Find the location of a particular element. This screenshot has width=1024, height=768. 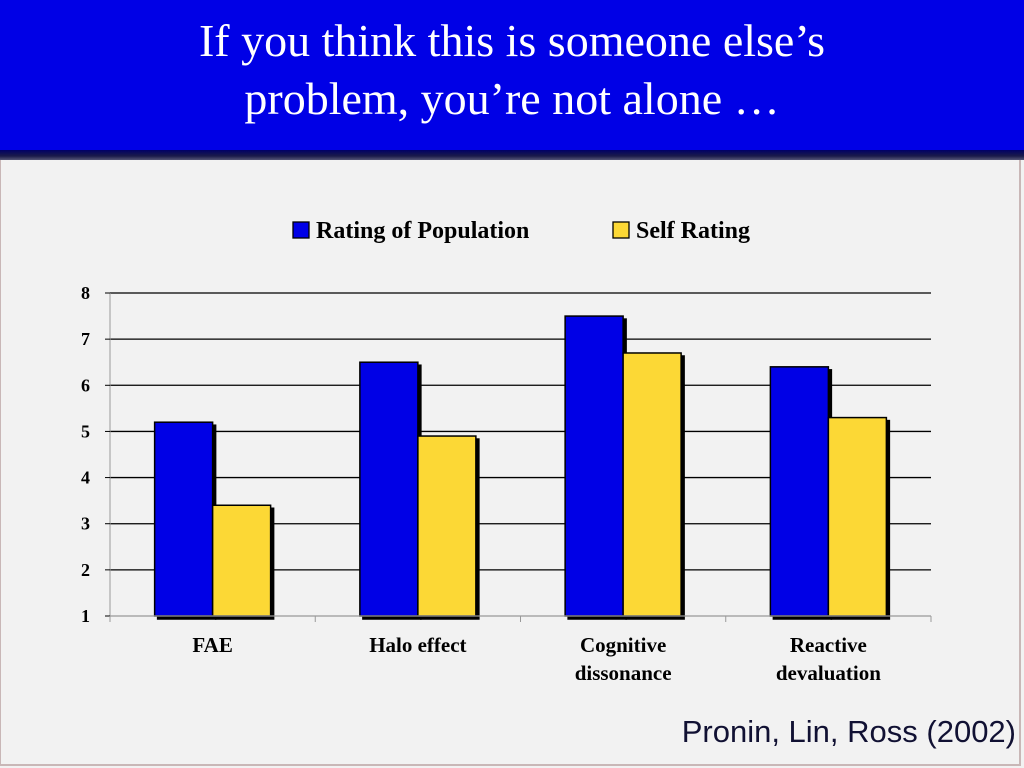

citation: Pronin, Lin, Ross (2002) is located at coordinates (848, 731).